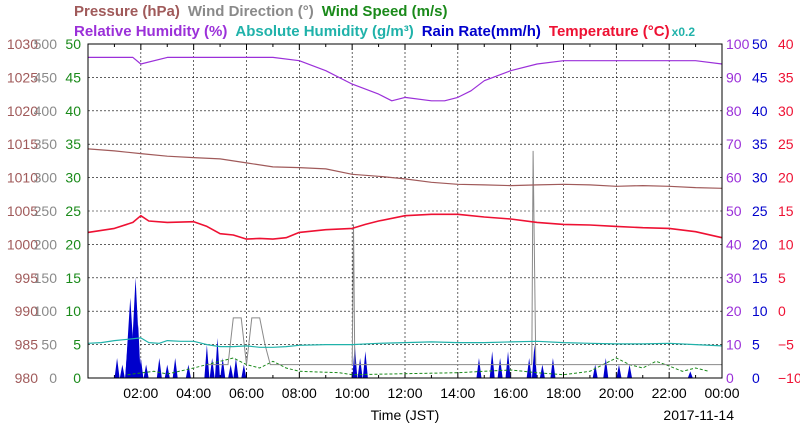  I want to click on x-tick-label: 12:00, so click(404, 393).